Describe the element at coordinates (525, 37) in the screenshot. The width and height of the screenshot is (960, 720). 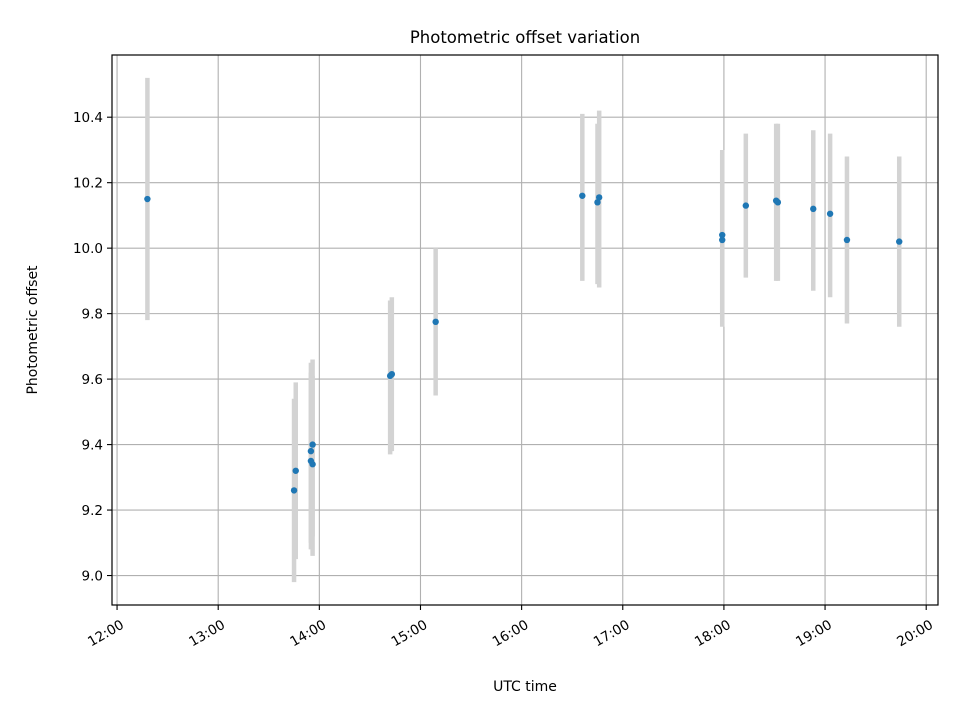
I see `chart-title: Photometric offset variation` at that location.